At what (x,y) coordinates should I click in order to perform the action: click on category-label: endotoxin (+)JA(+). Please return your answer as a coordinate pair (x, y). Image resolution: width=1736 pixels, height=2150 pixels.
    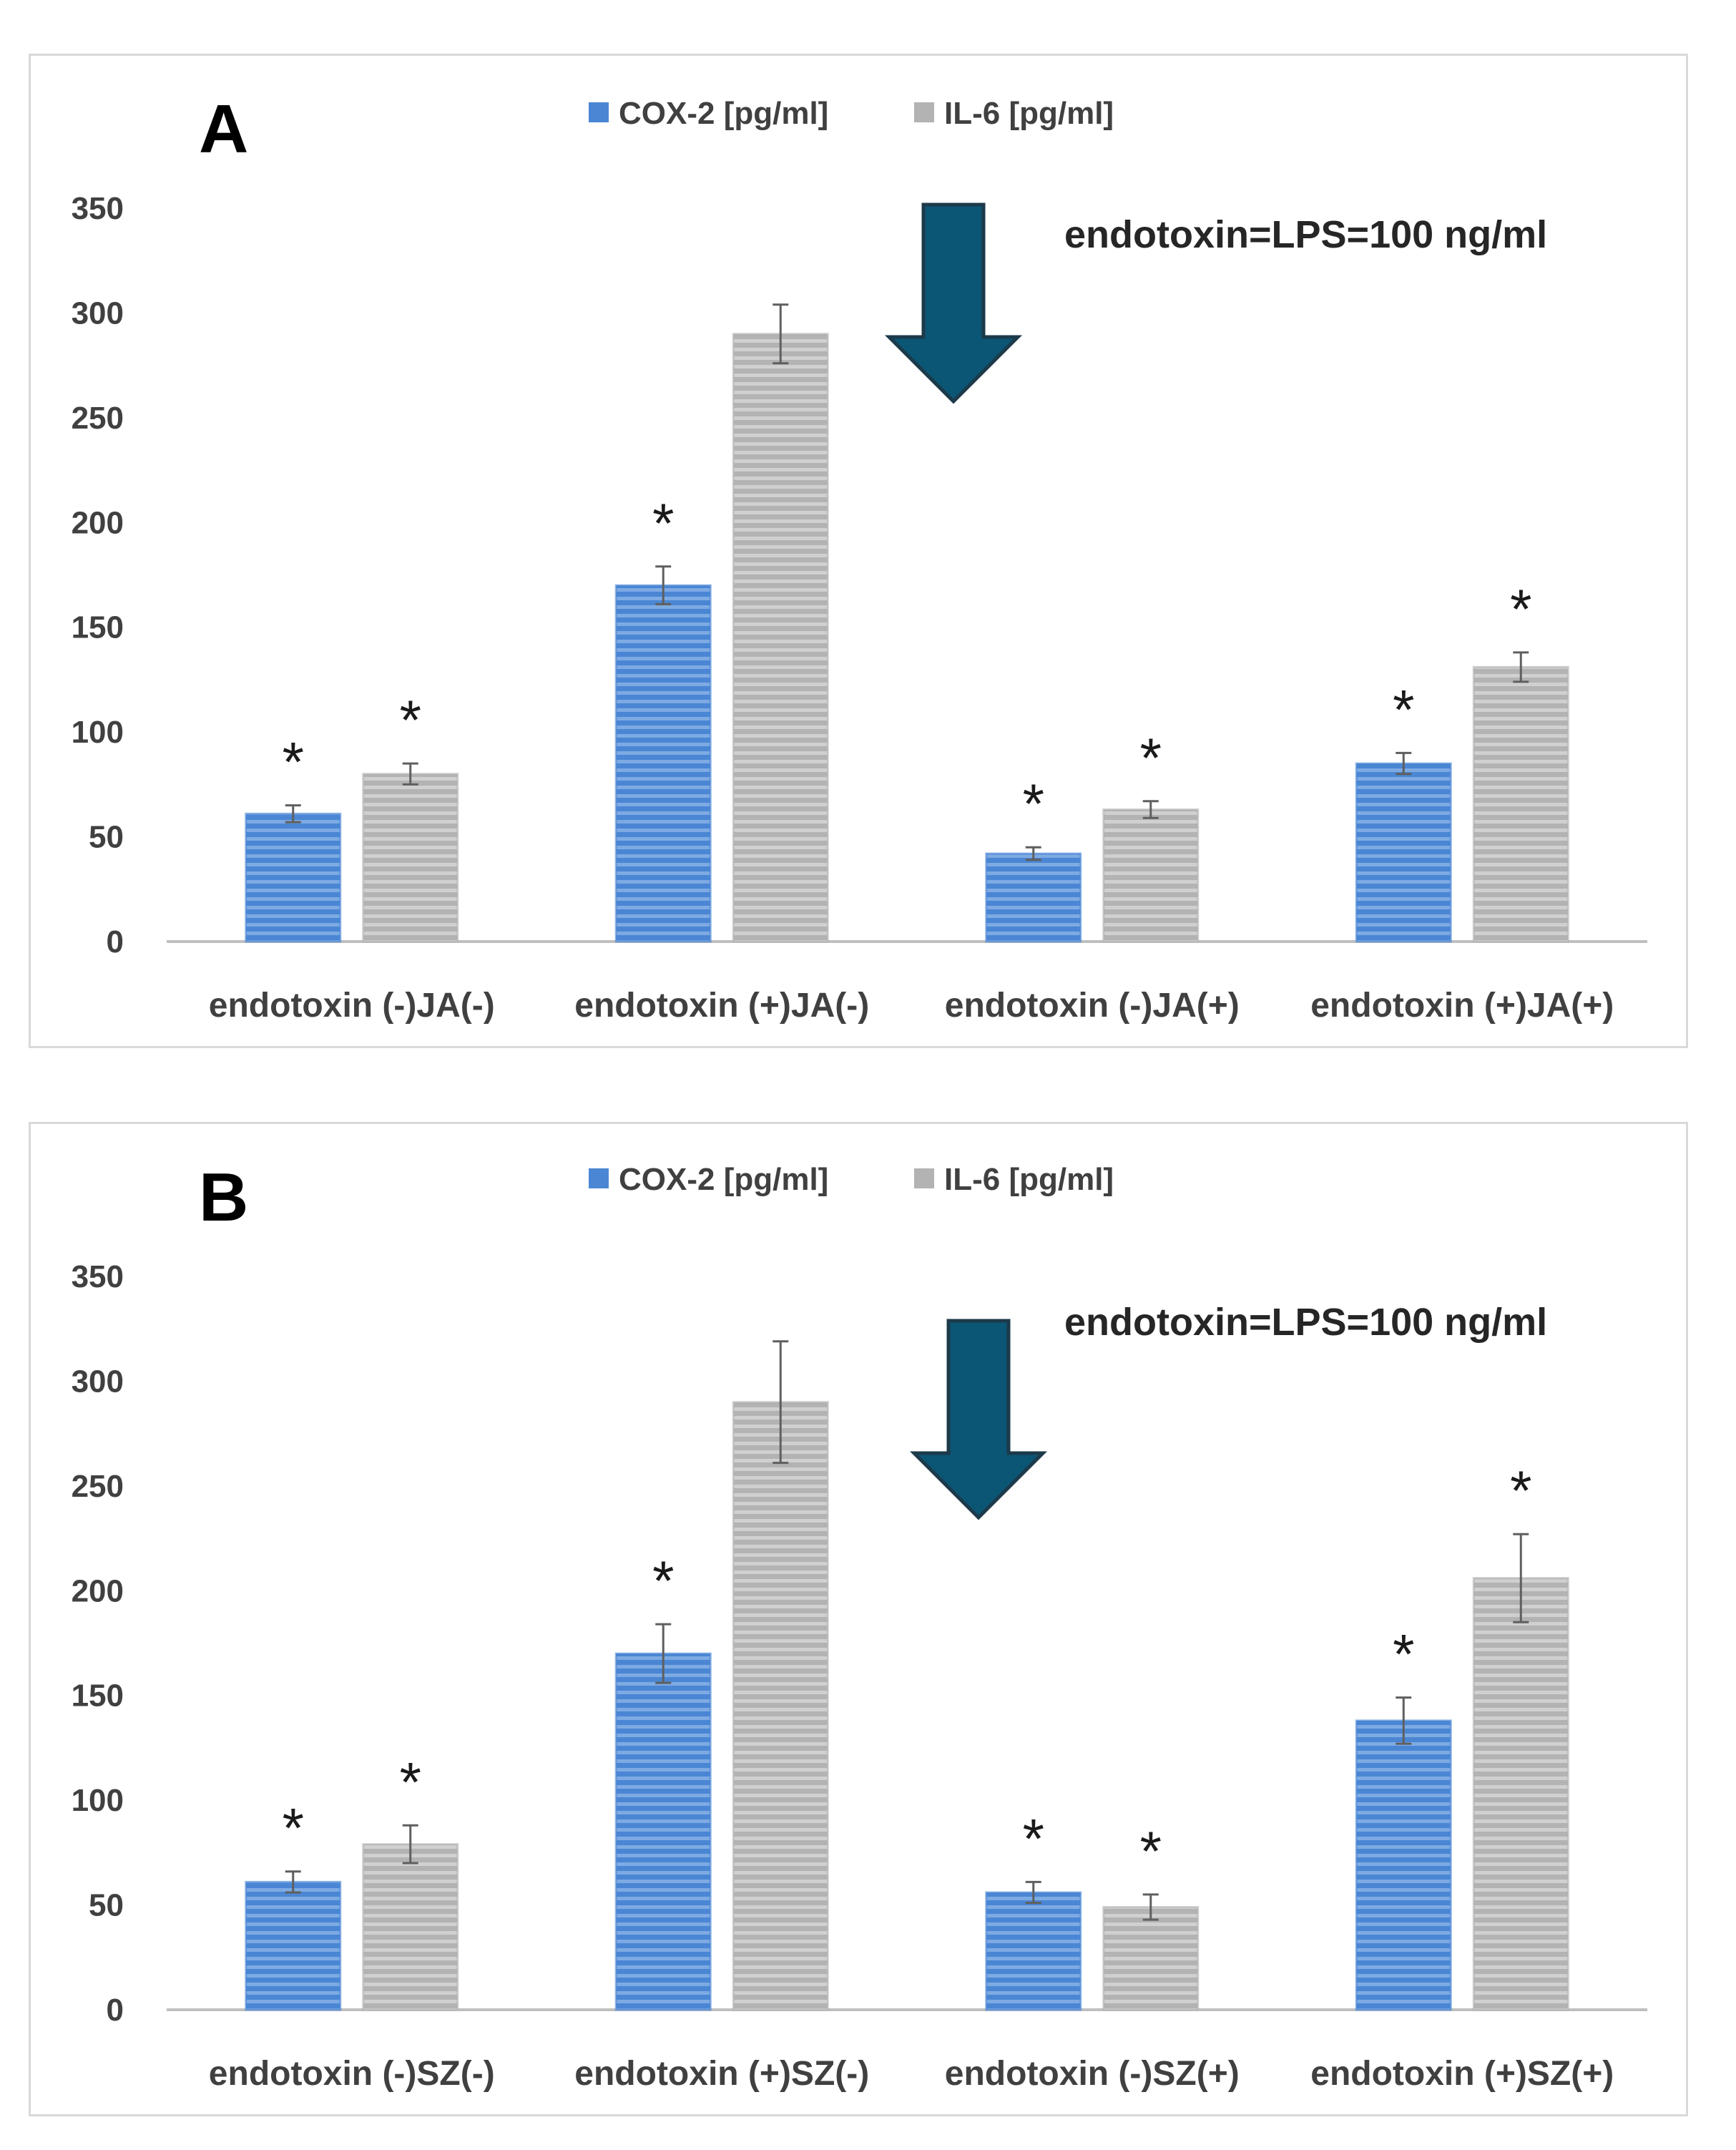
    Looking at the image, I should click on (1462, 1006).